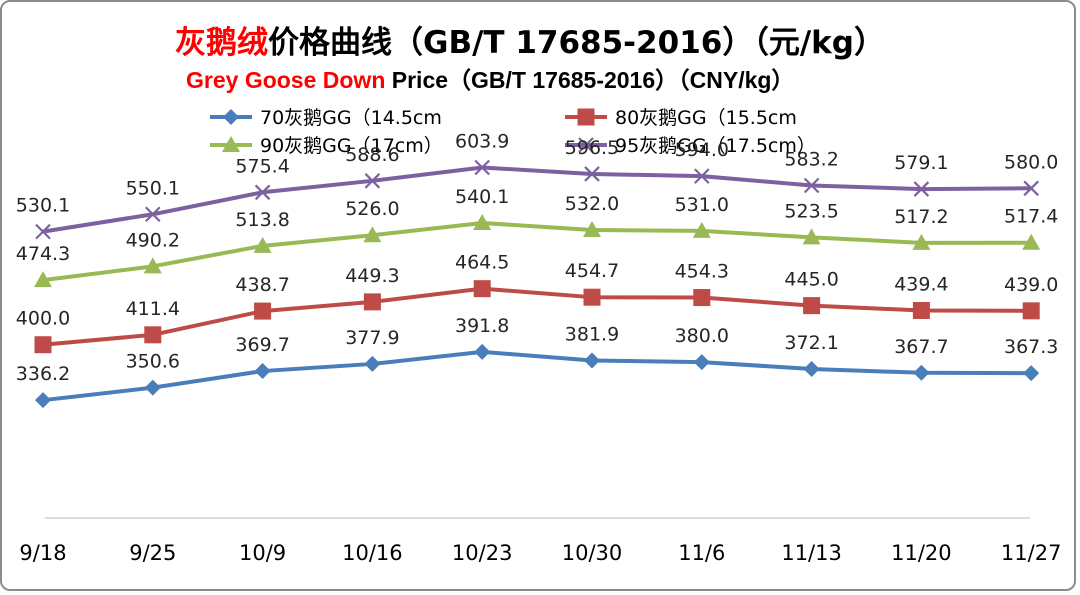  Describe the element at coordinates (921, 217) in the screenshot. I see `data-label: 517.2` at that location.